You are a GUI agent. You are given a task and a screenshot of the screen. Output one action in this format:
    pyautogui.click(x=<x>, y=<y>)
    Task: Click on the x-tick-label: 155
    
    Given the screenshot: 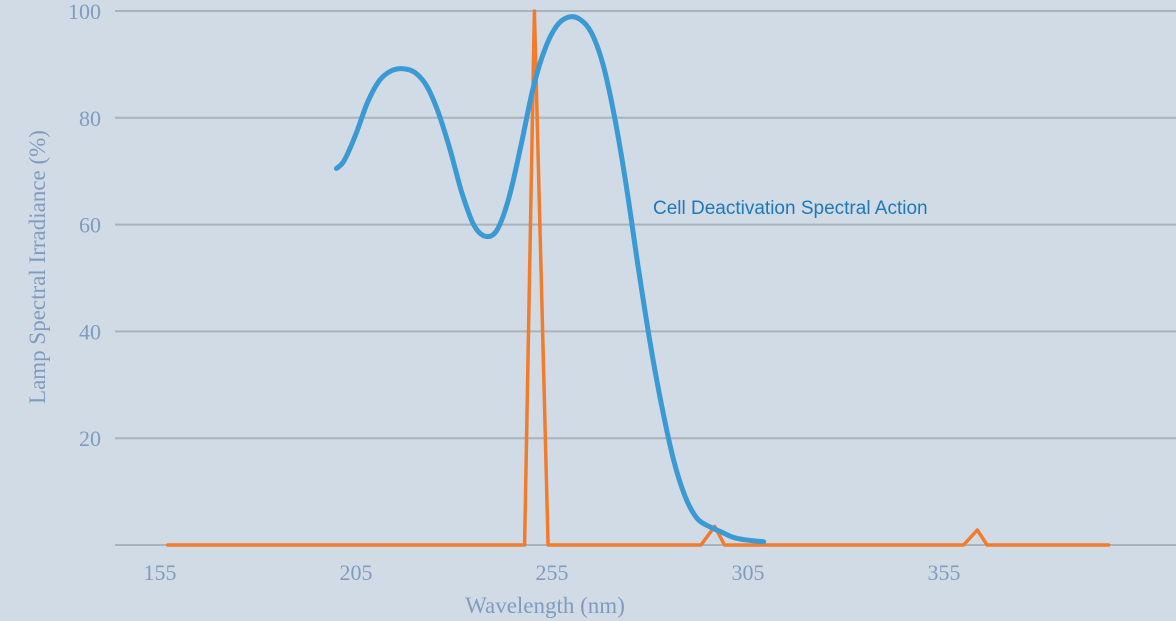 What is the action you would take?
    pyautogui.click(x=160, y=572)
    